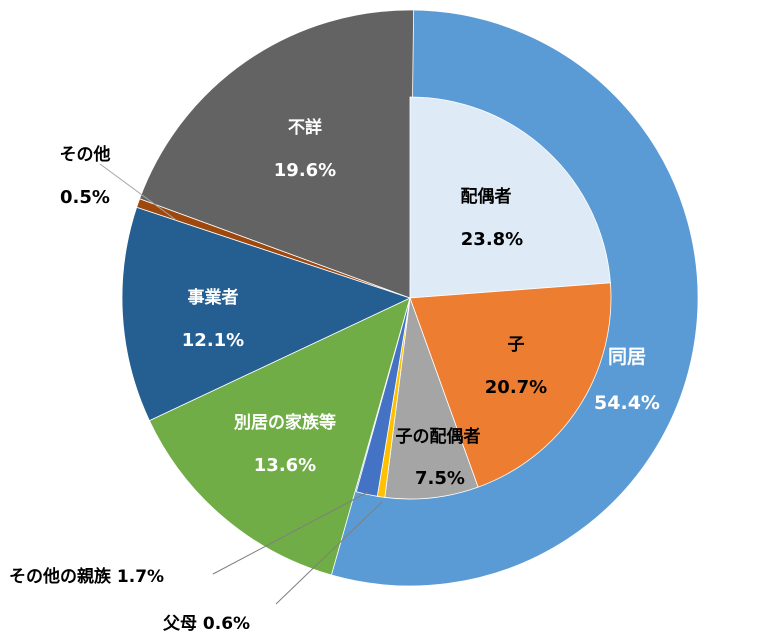  Describe the element at coordinates (85, 197) in the screenshot. I see `value-sonota: 0.5%` at that location.